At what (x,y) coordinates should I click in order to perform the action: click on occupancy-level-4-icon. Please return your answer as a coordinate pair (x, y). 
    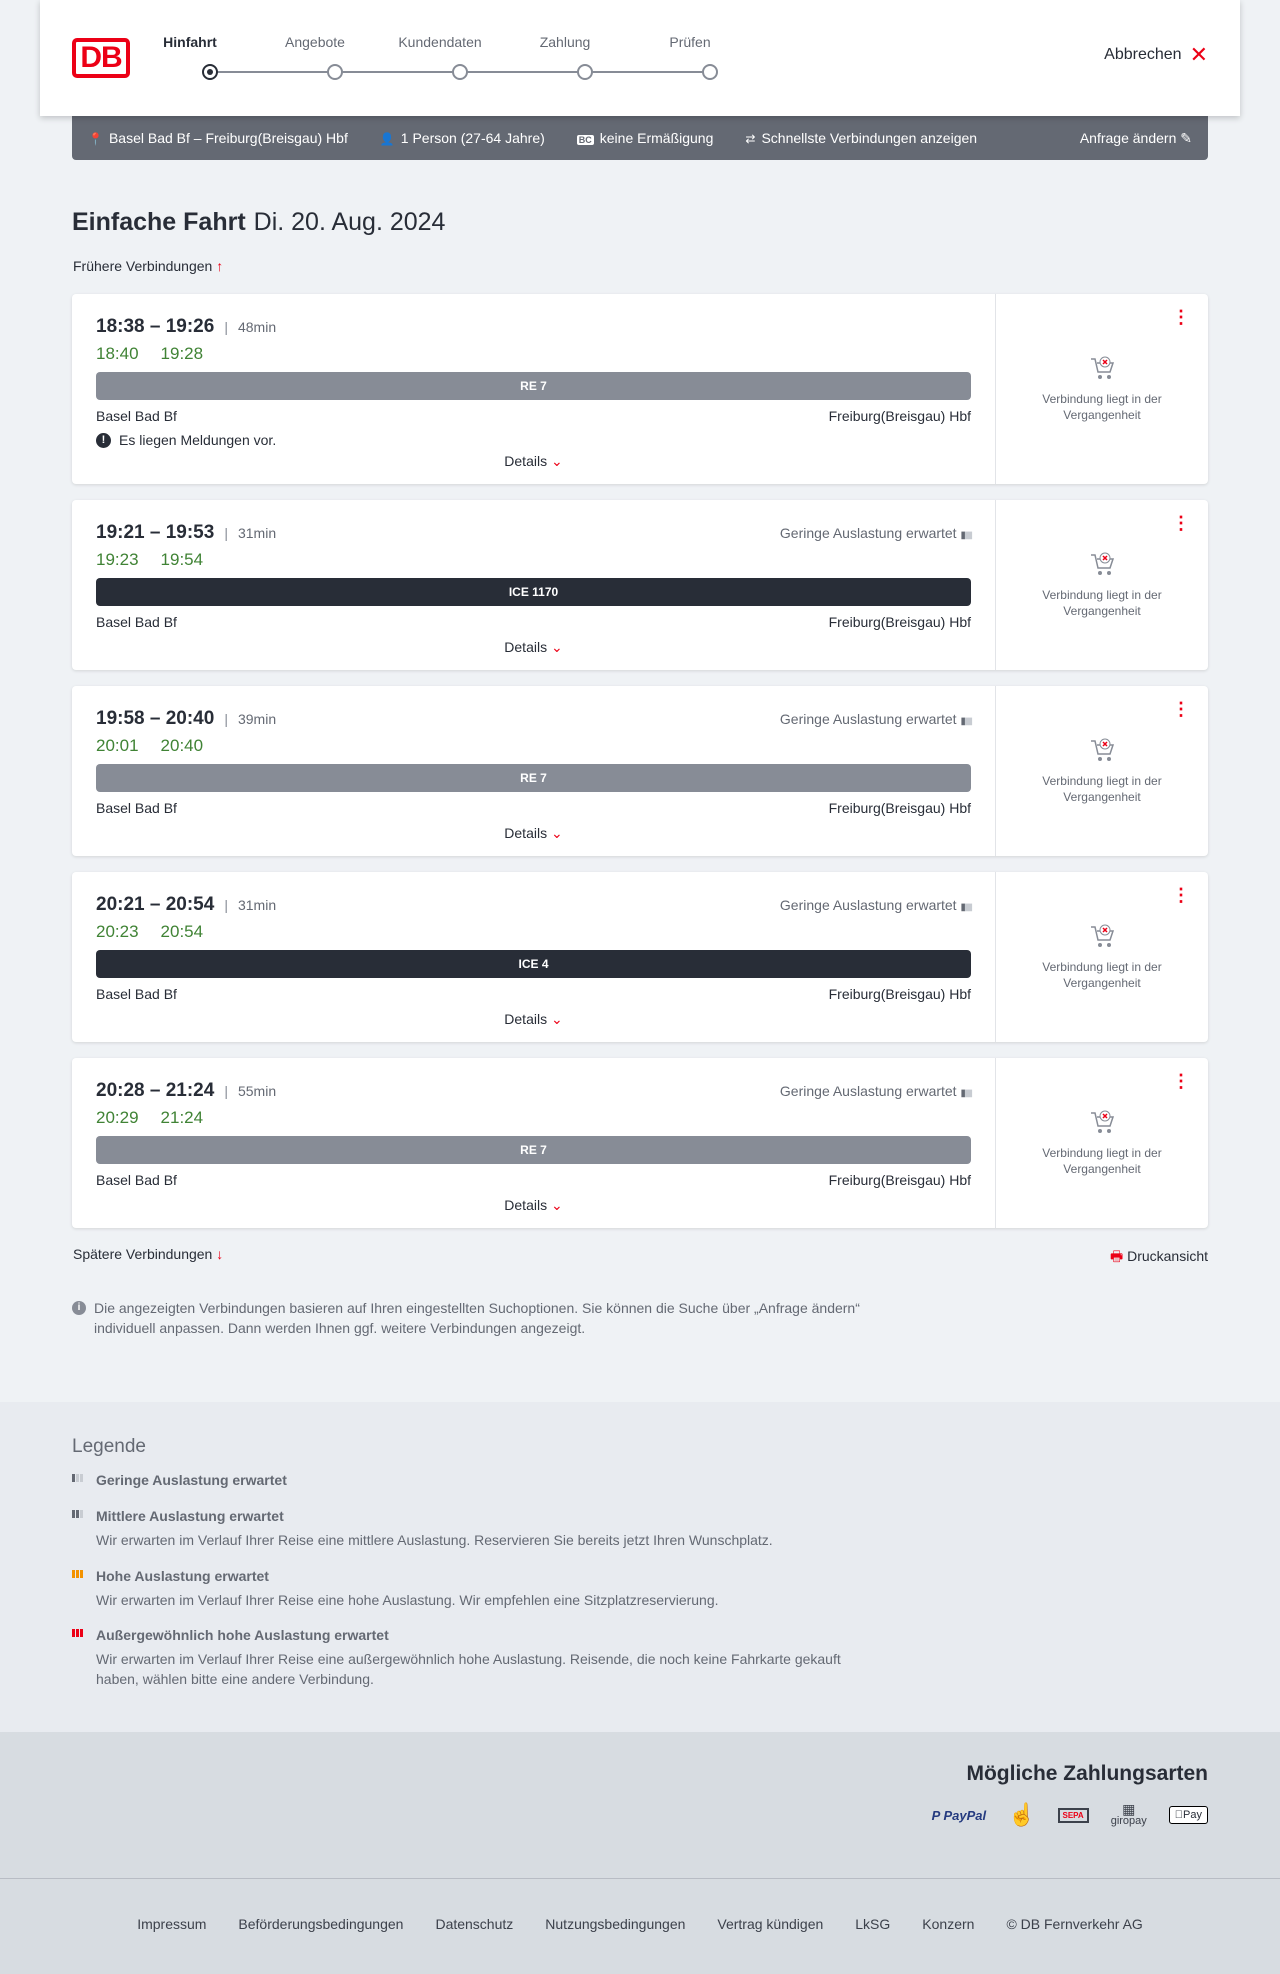
    Looking at the image, I should click on (77, 1633).